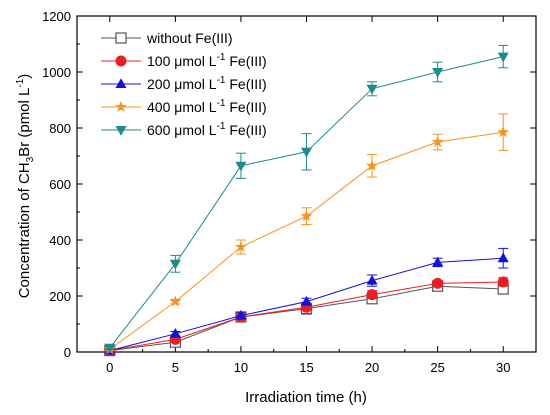  I want to click on y-tick-label: 400, so click(60, 240).